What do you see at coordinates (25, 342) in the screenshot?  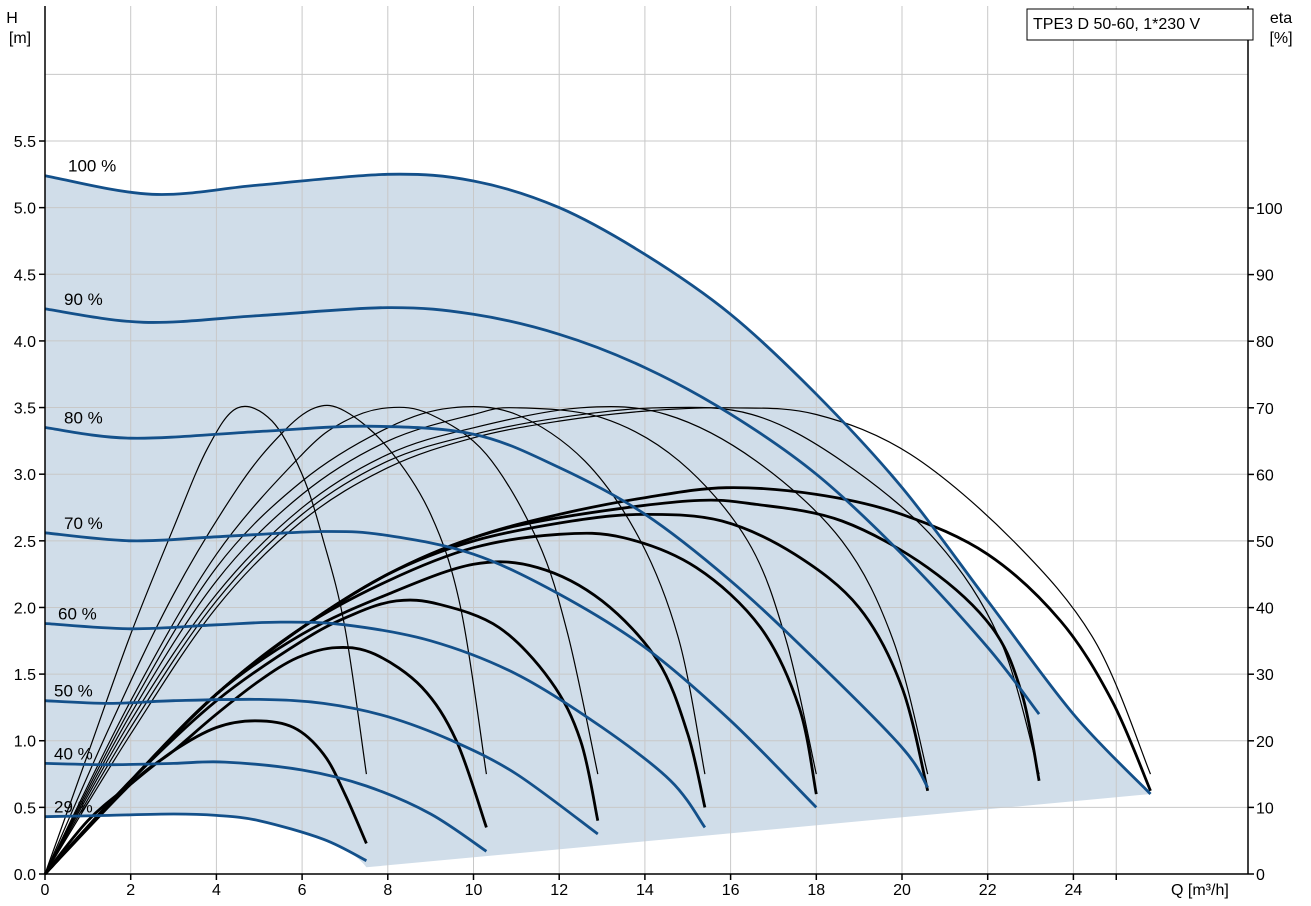 I see `y-left-tick-label: 4.0` at bounding box center [25, 342].